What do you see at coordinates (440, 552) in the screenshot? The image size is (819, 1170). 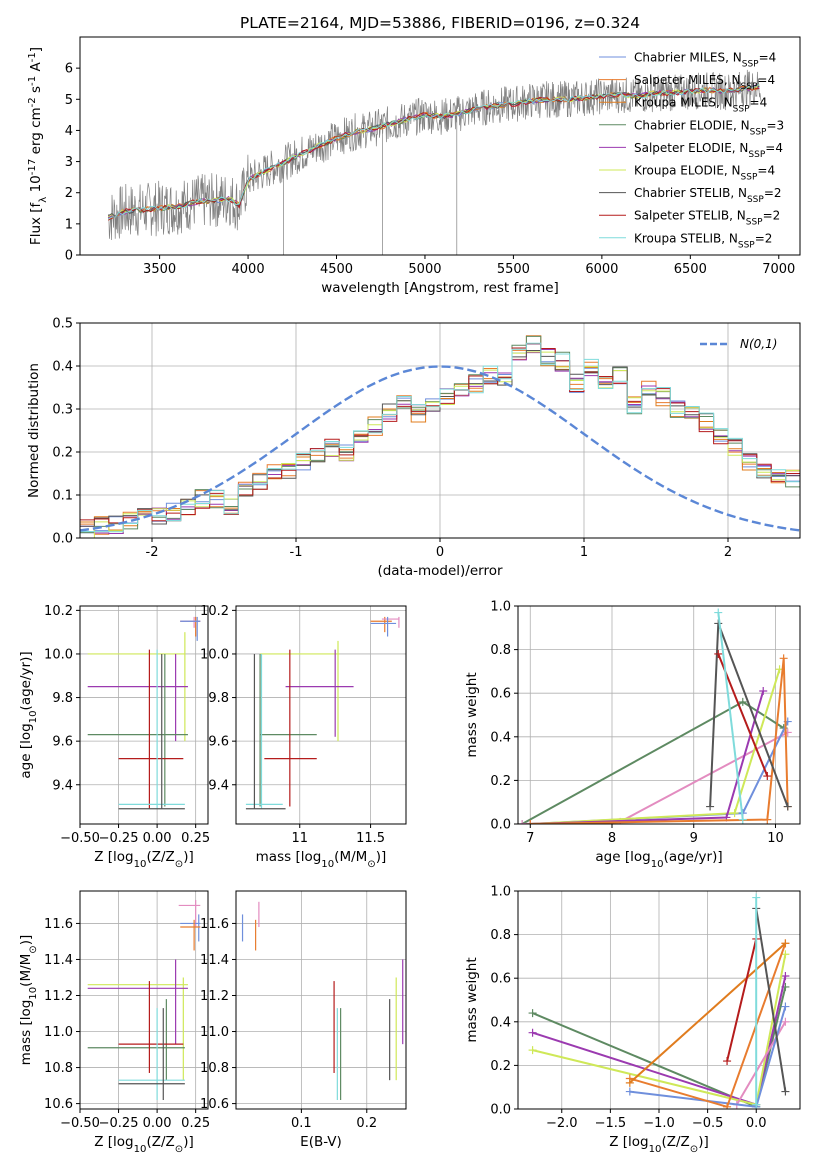 I see `x-tick-label: 0` at bounding box center [440, 552].